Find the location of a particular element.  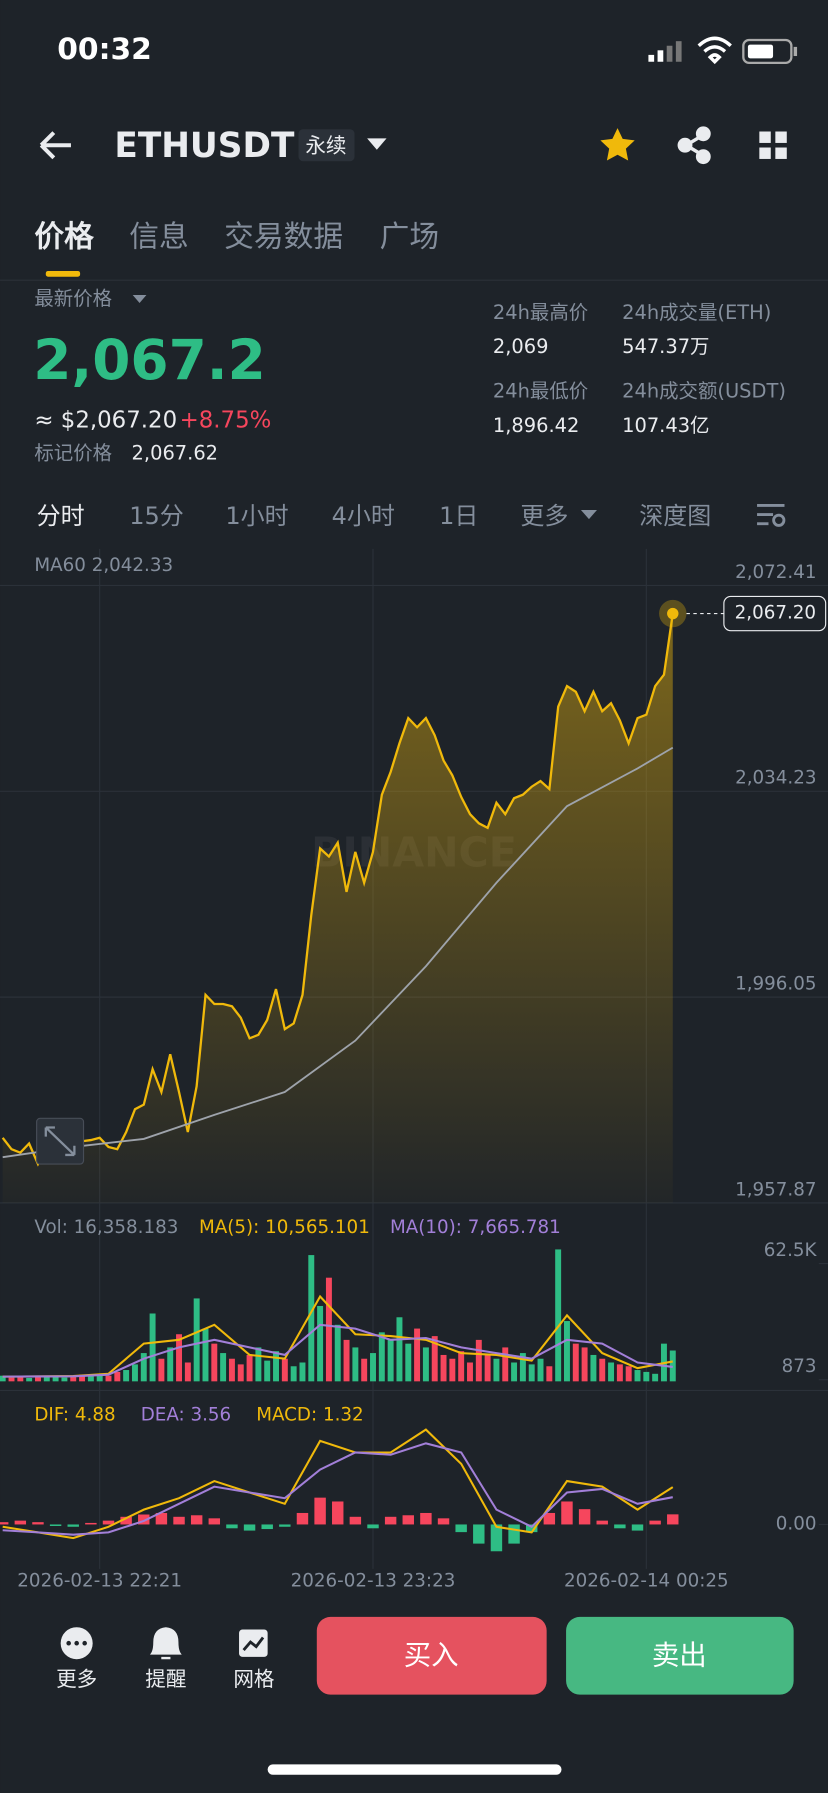

more-icon is located at coordinates (76, 1643).